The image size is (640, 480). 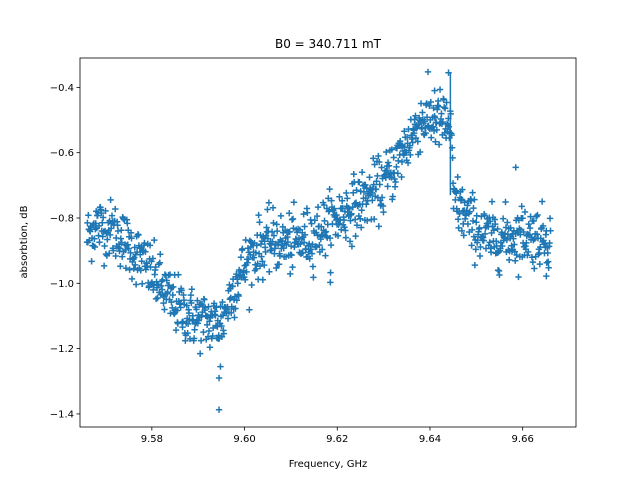 What do you see at coordinates (152, 439) in the screenshot?
I see `x-tick-label: 9.58` at bounding box center [152, 439].